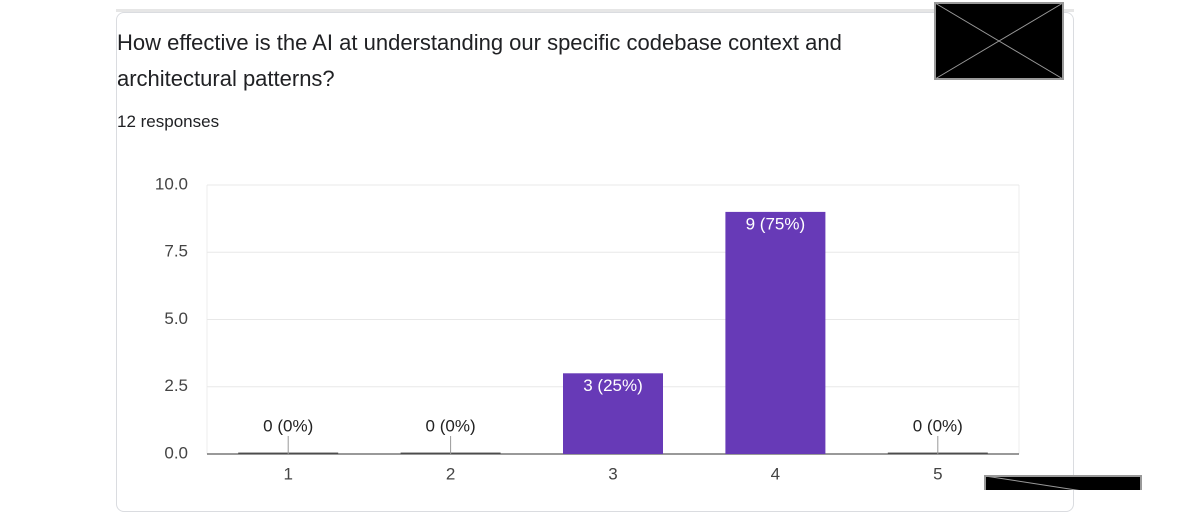 The height and width of the screenshot is (512, 1190). What do you see at coordinates (613, 385) in the screenshot?
I see `data-label: 3 (25%)` at bounding box center [613, 385].